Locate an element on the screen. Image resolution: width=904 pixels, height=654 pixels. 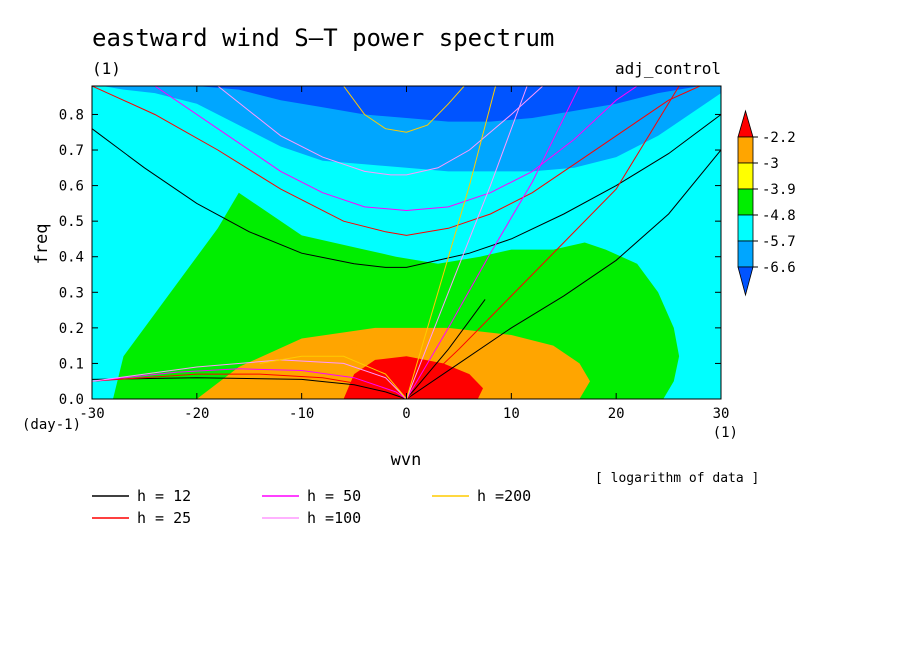
x-axis-label: wvn is located at coordinates (406, 460).